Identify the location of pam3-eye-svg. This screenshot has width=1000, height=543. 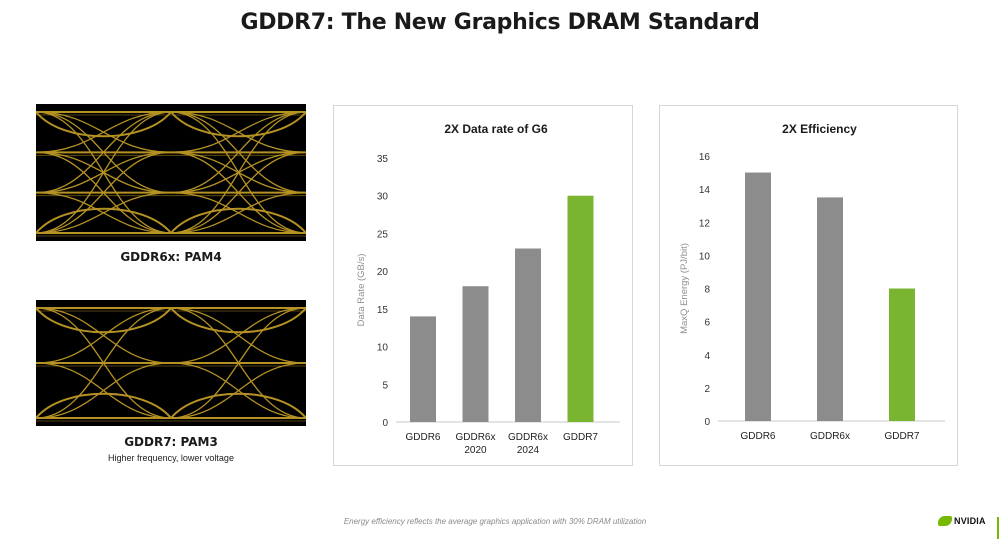
(171, 364).